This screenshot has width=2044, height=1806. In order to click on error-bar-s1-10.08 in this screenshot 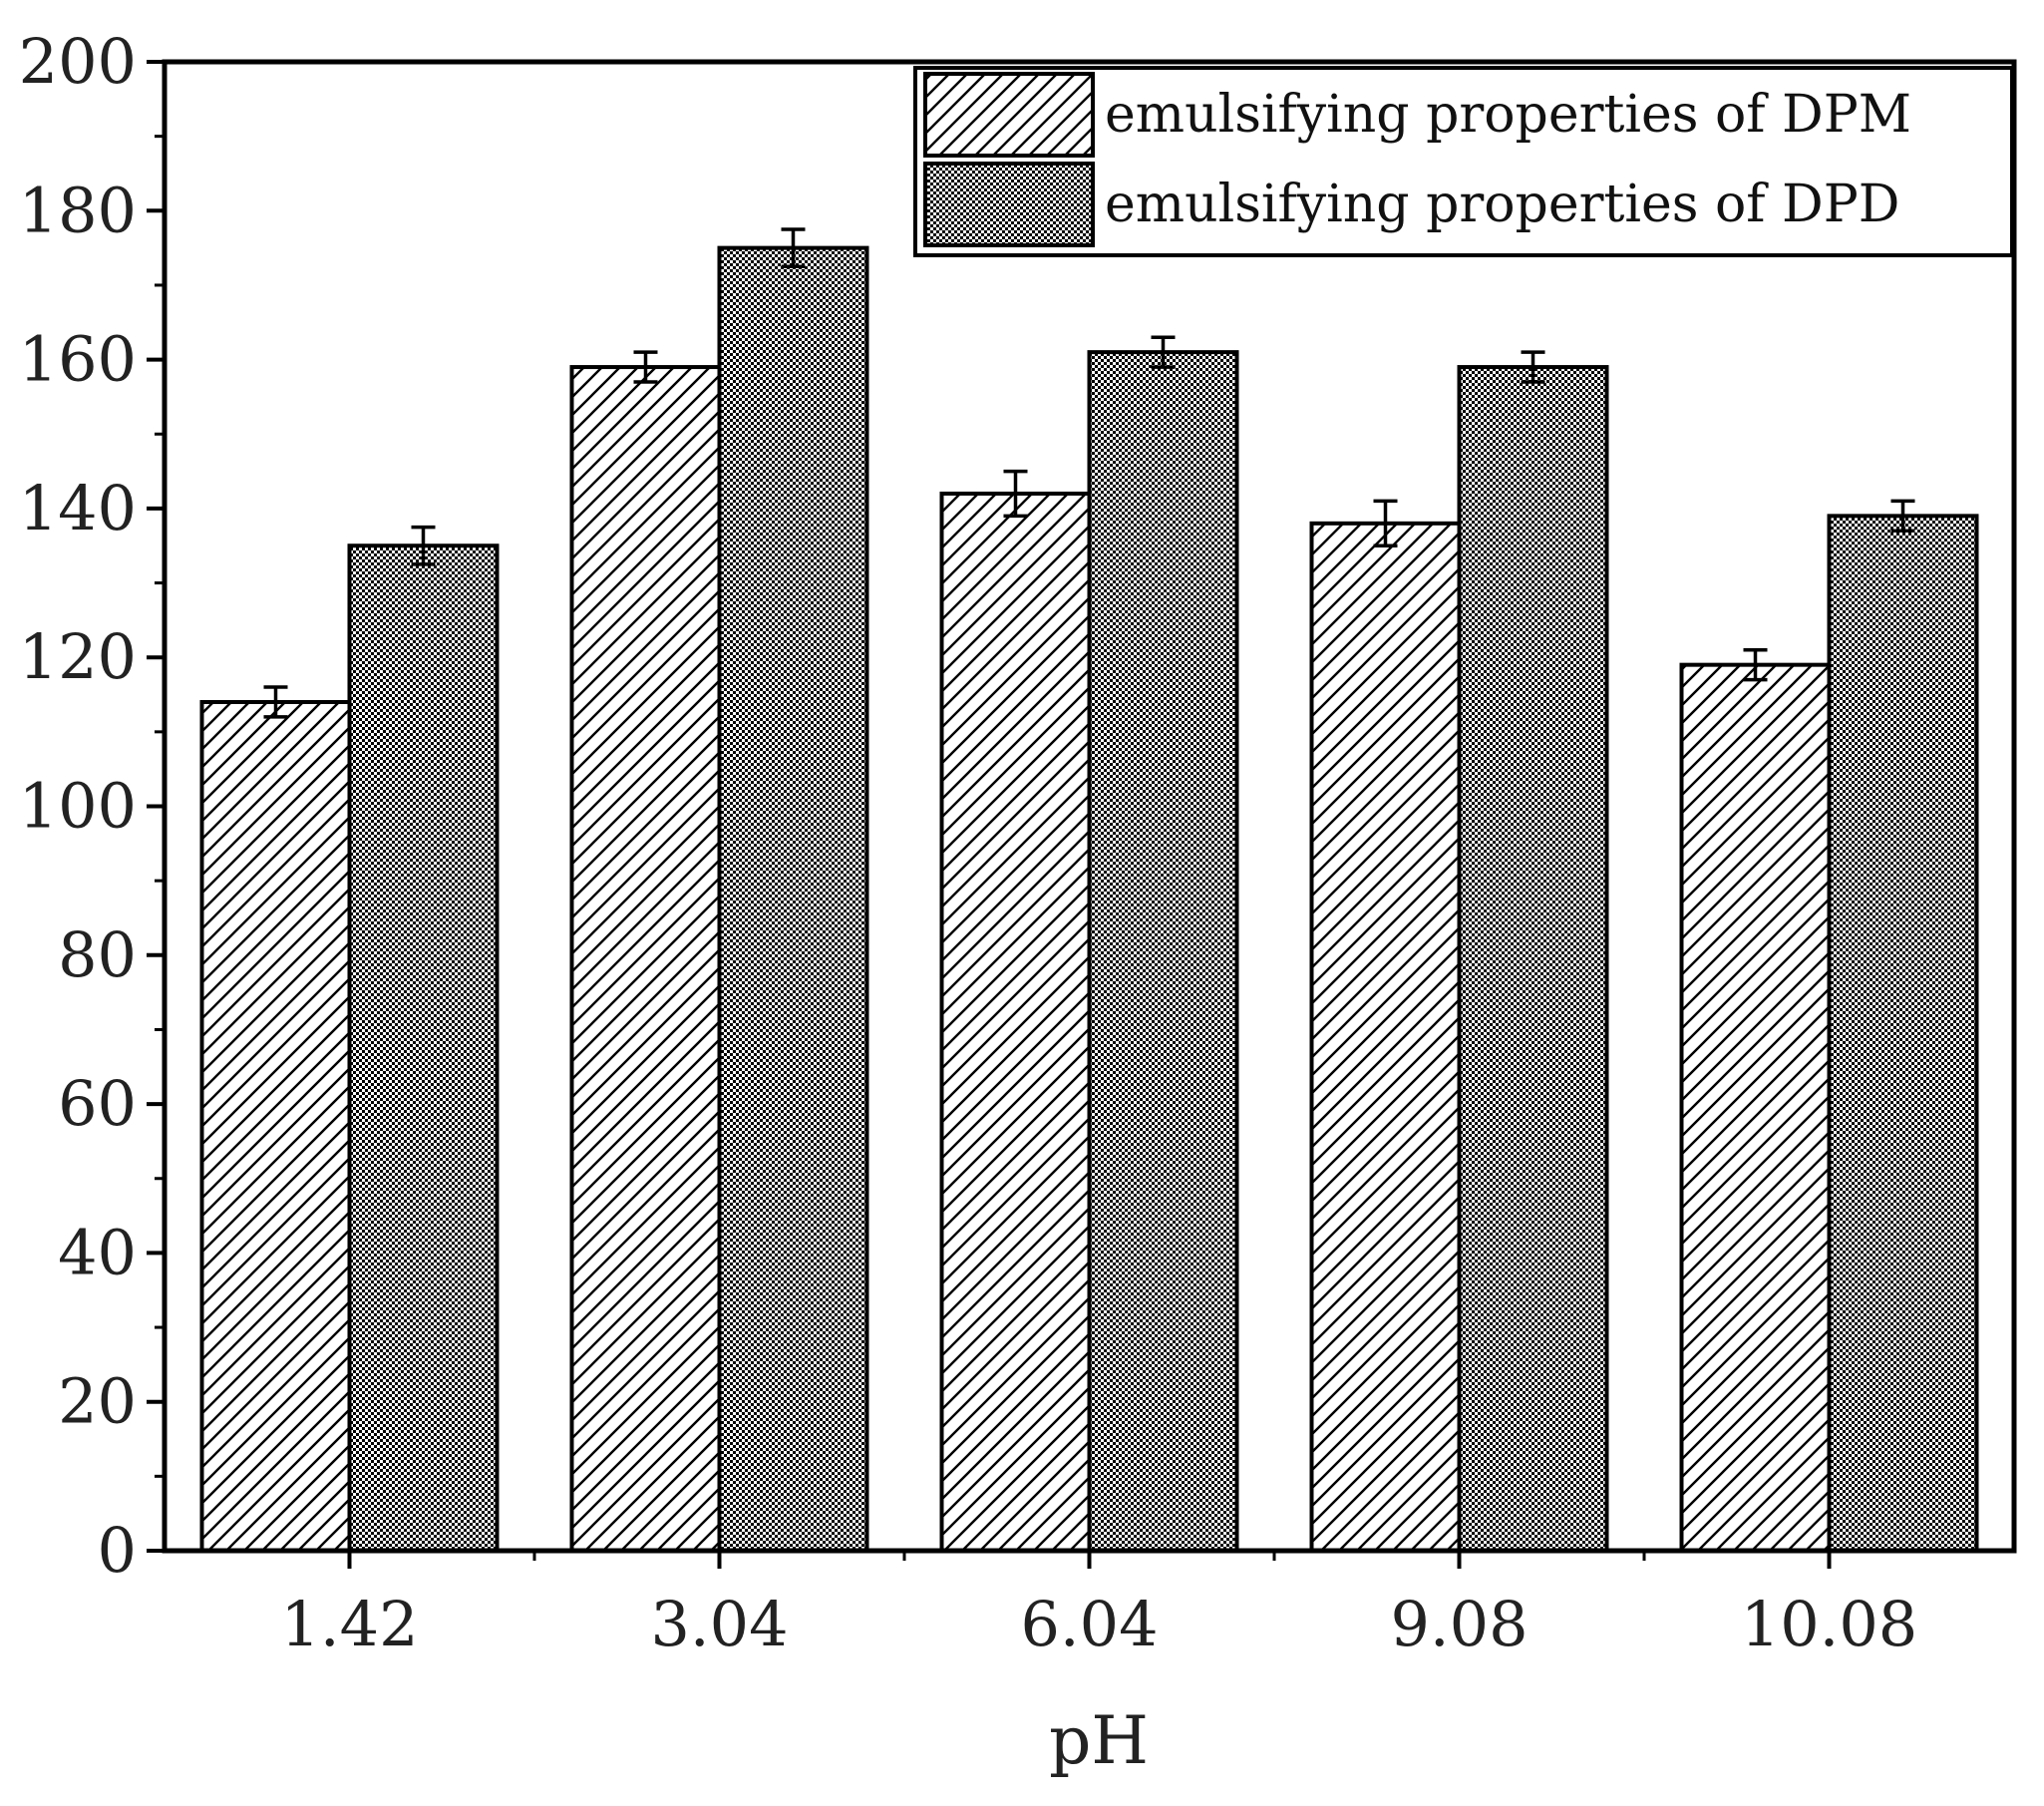, I will do `click(1755, 664)`.